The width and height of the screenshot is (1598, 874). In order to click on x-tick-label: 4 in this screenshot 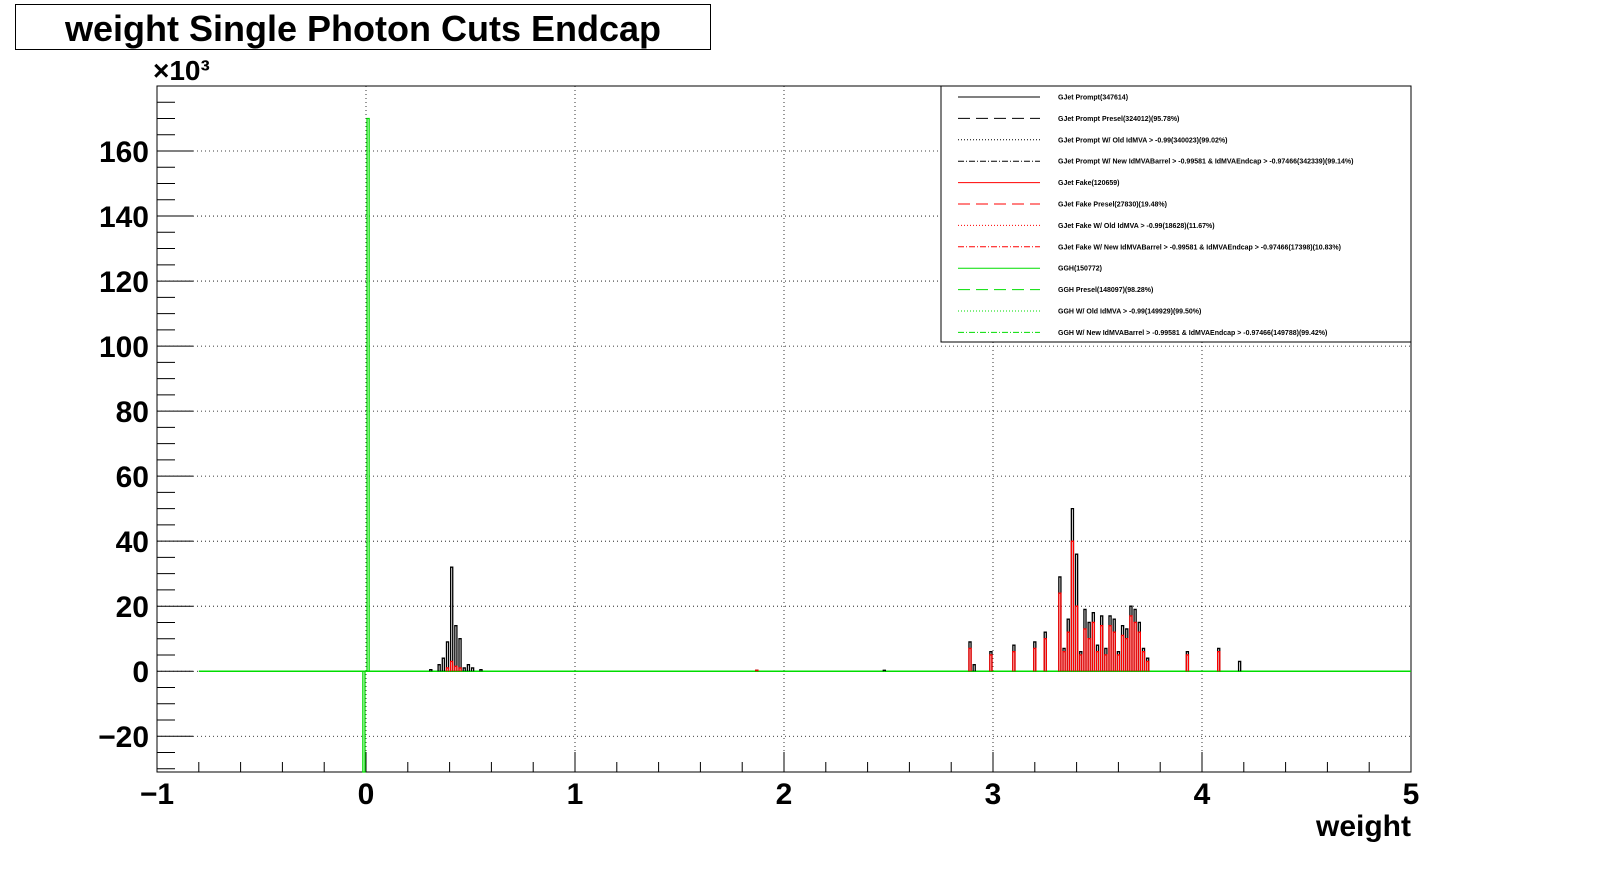, I will do `click(1202, 794)`.